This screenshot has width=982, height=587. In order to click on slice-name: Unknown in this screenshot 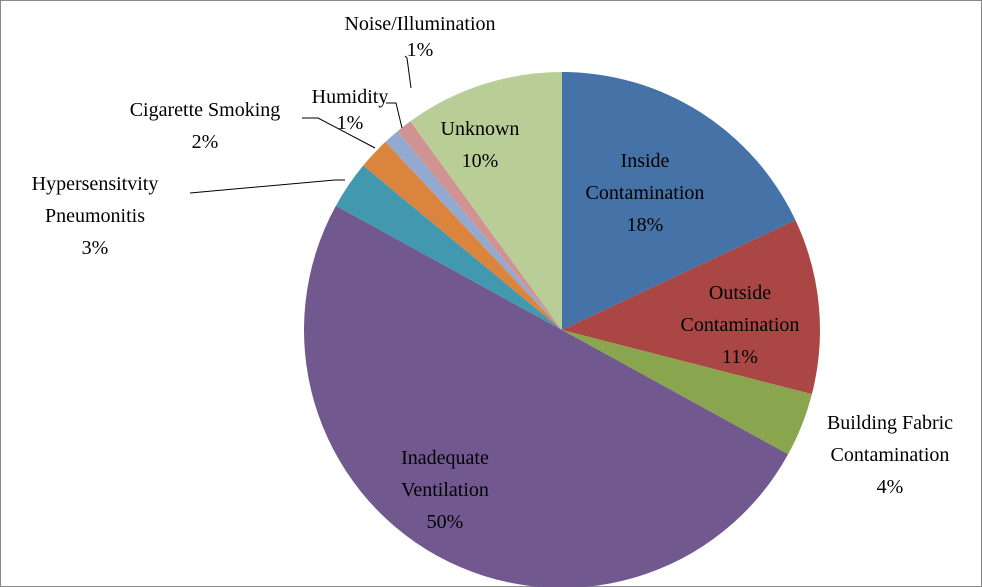, I will do `click(480, 129)`.